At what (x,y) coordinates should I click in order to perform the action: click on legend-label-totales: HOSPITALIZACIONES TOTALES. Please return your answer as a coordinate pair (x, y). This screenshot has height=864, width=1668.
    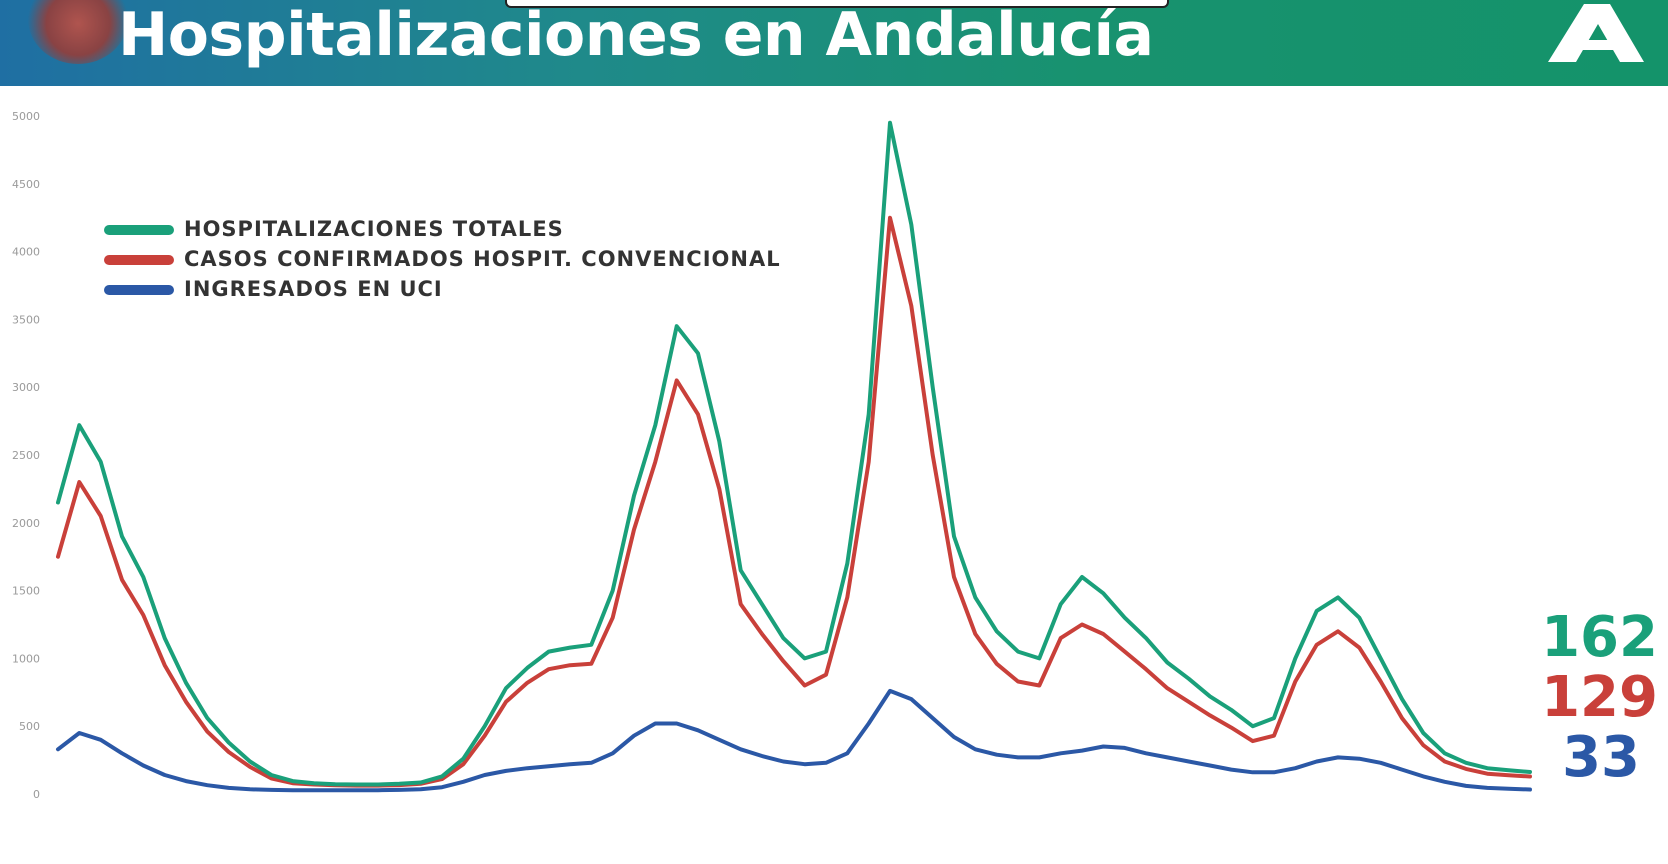
    Looking at the image, I should click on (374, 229).